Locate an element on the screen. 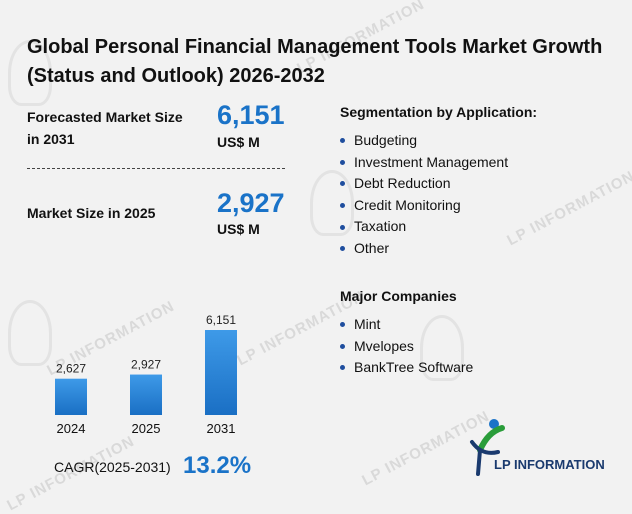  list-item: Debt Reduction is located at coordinates (424, 184).